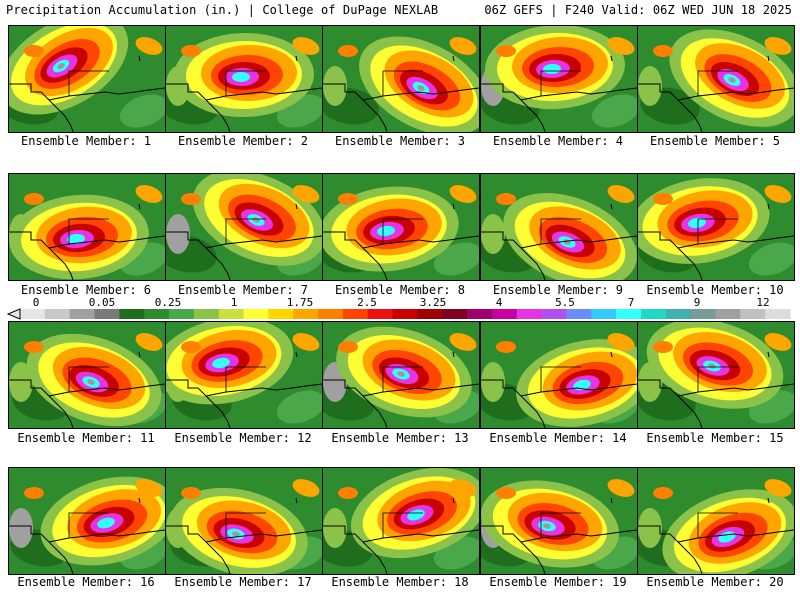  I want to click on colorbar-tick-label: 0, so click(36, 302).